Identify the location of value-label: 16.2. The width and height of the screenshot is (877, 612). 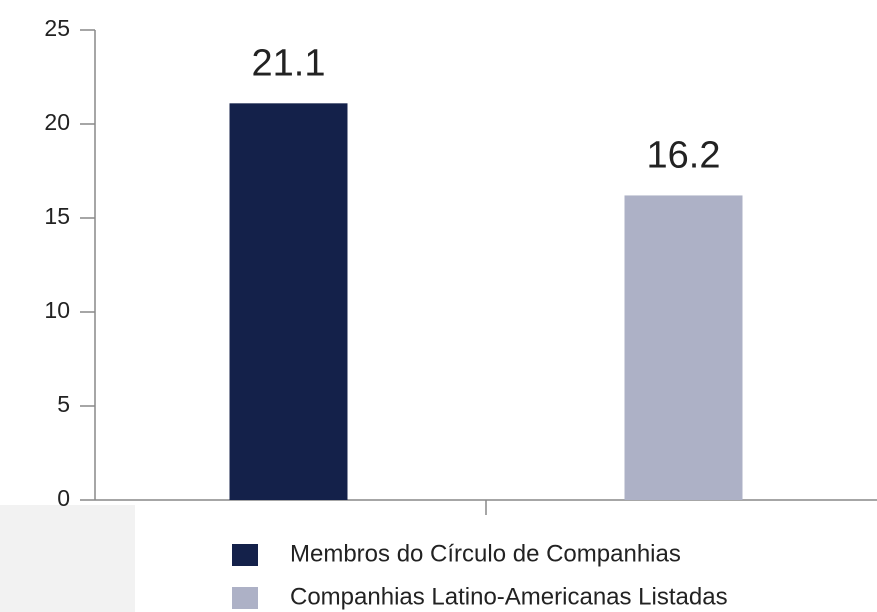
(684, 155).